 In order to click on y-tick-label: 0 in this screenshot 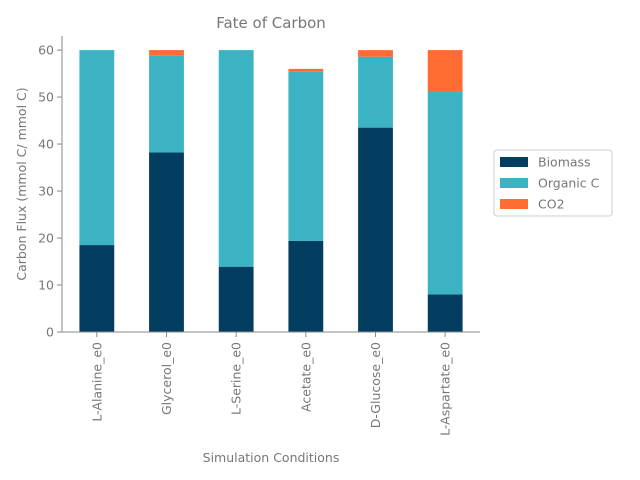, I will do `click(50, 332)`.